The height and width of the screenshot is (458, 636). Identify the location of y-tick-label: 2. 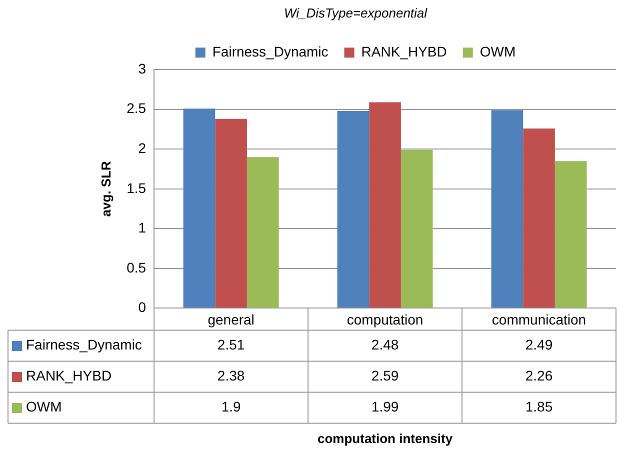
(142, 148).